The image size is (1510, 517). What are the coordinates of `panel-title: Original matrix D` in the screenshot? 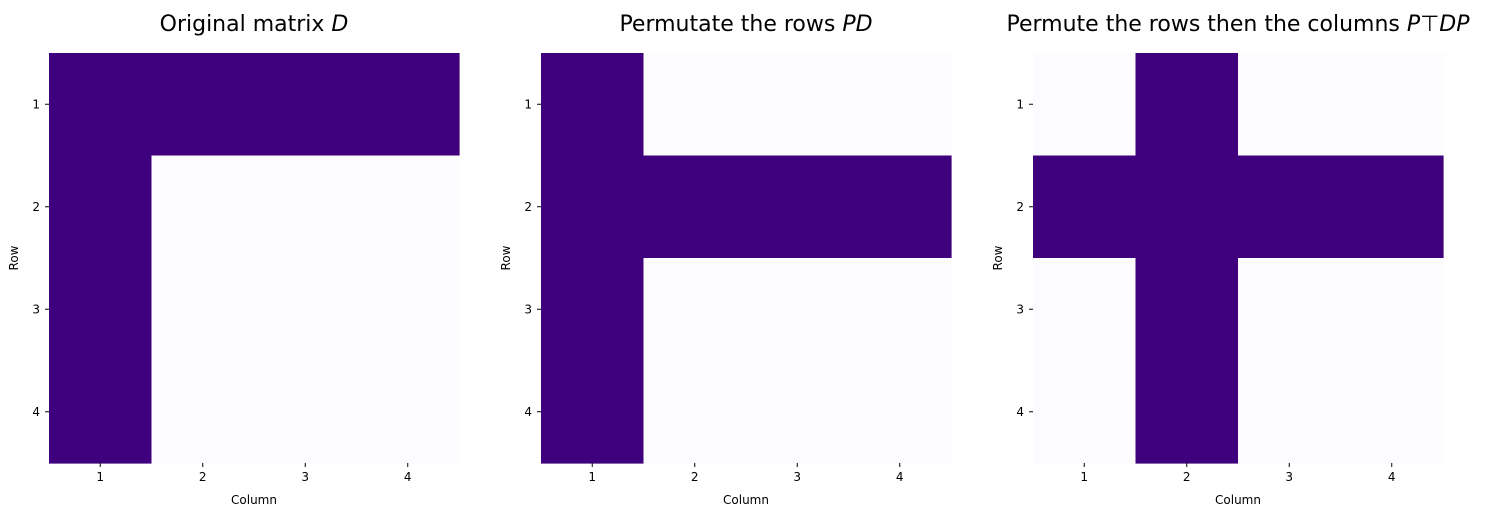 It's located at (254, 24).